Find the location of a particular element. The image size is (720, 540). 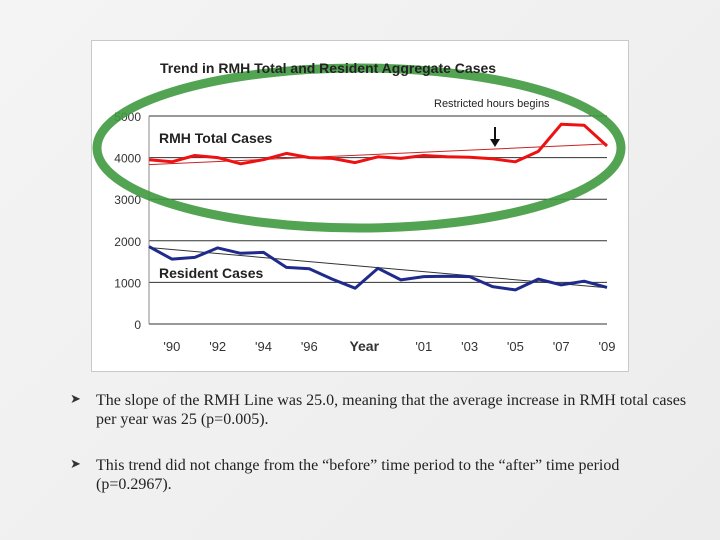

y-tick-label: 4000 is located at coordinates (127, 159).